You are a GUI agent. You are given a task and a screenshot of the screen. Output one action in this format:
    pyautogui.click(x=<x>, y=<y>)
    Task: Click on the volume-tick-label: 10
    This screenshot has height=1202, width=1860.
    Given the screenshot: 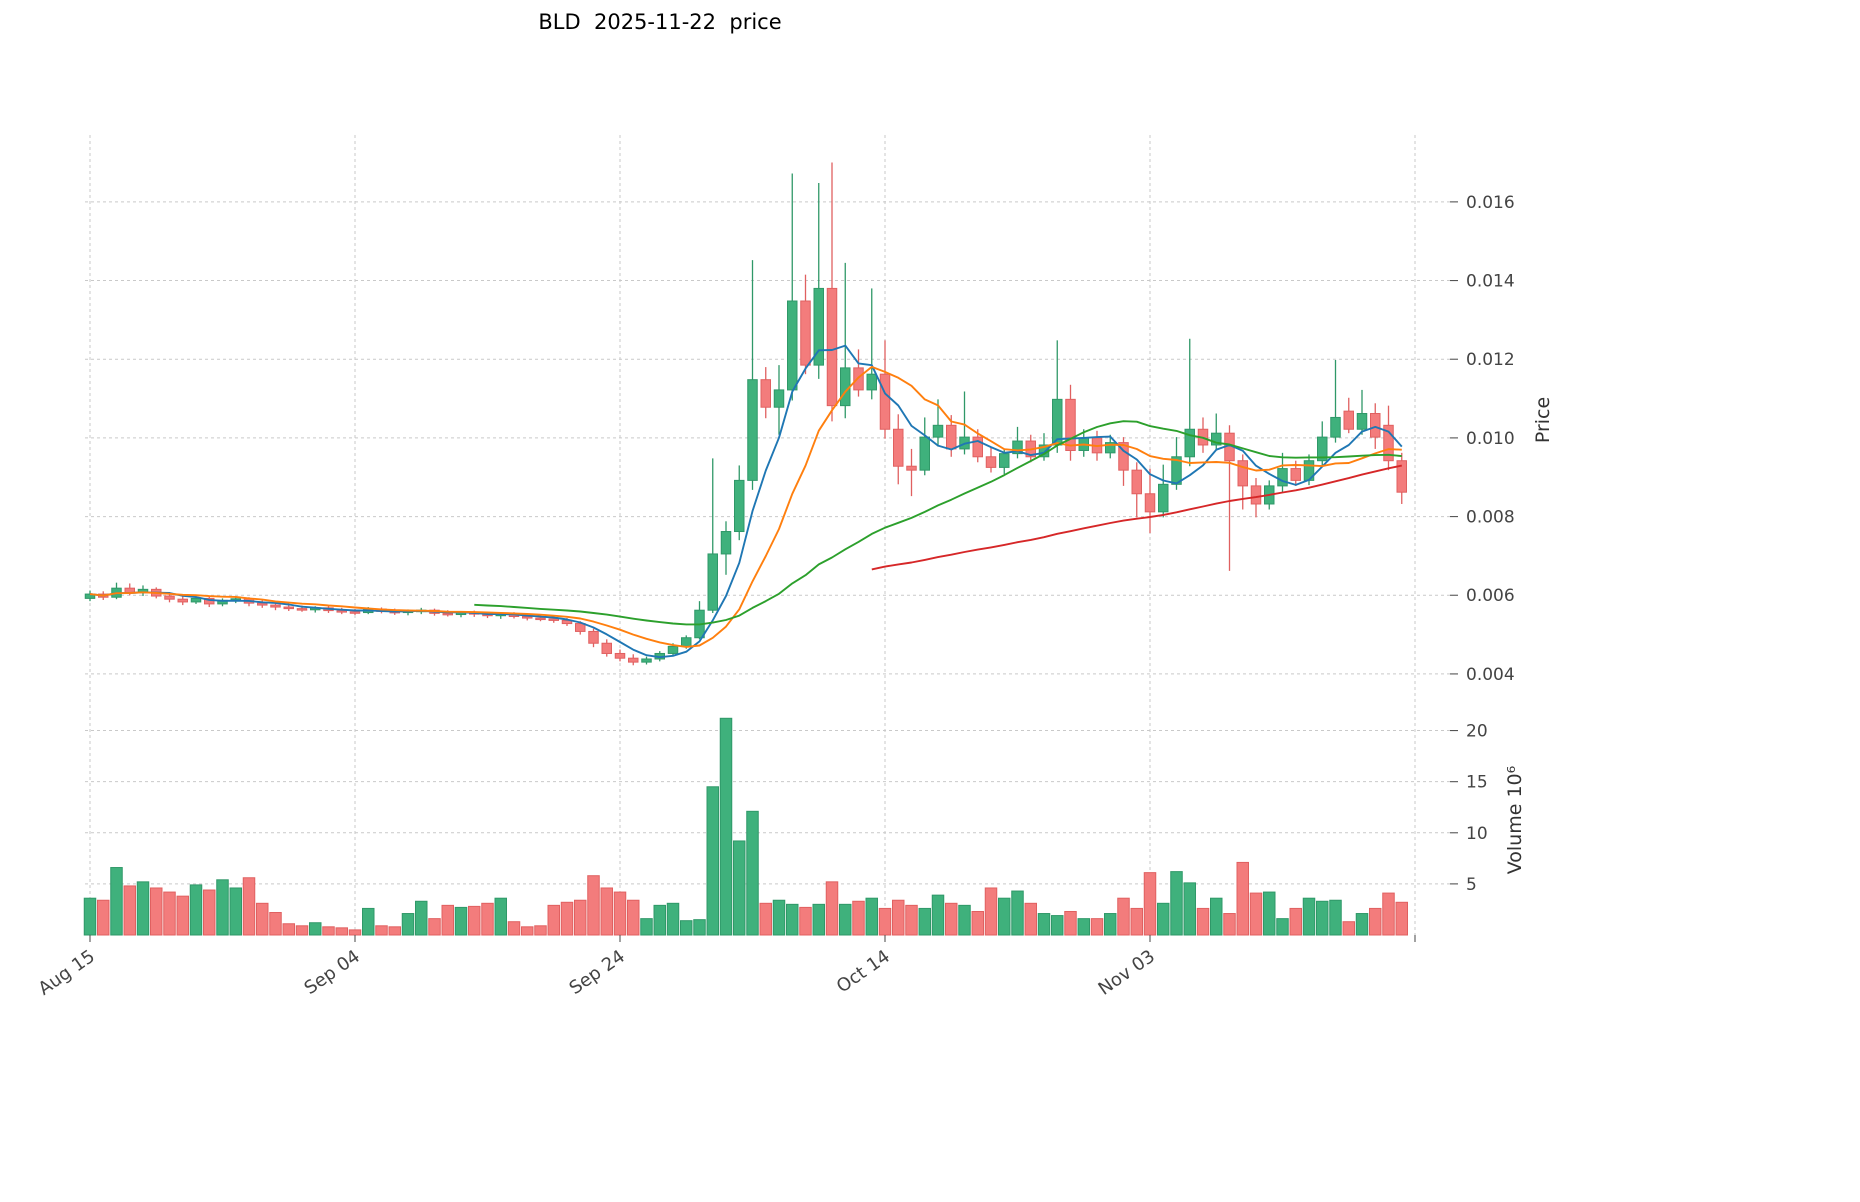 What is the action you would take?
    pyautogui.click(x=1477, y=834)
    